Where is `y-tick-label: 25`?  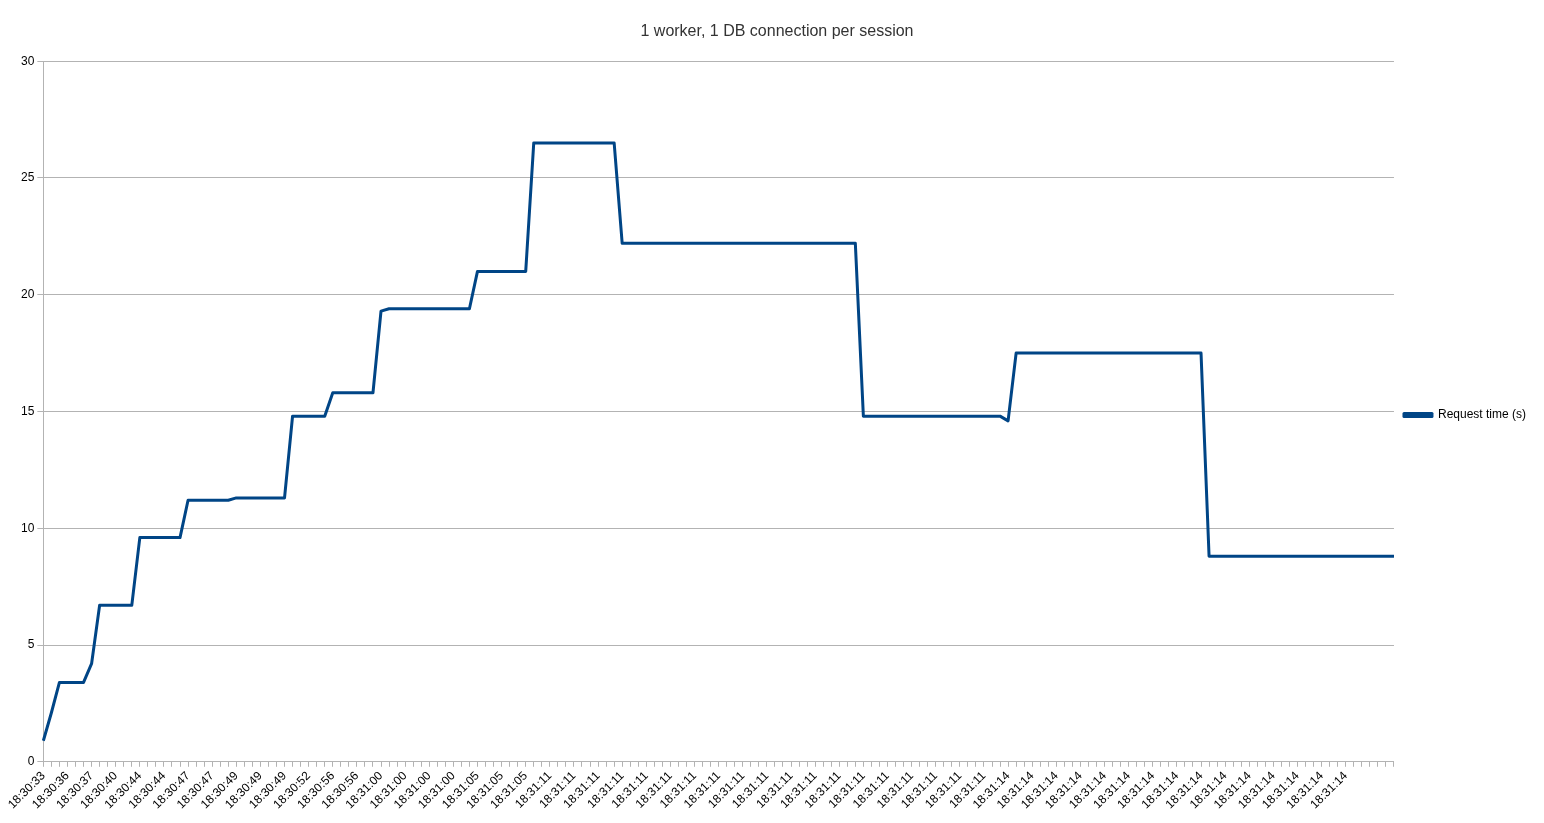 y-tick-label: 25 is located at coordinates (27, 177).